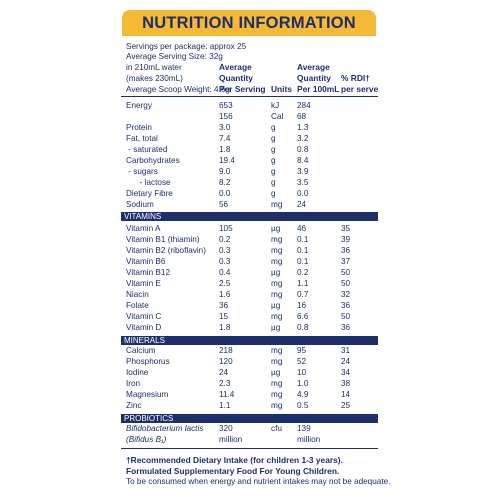 This screenshot has height=500, width=500. What do you see at coordinates (302, 204) in the screenshot?
I see `nutrients-per100-cell: 24` at bounding box center [302, 204].